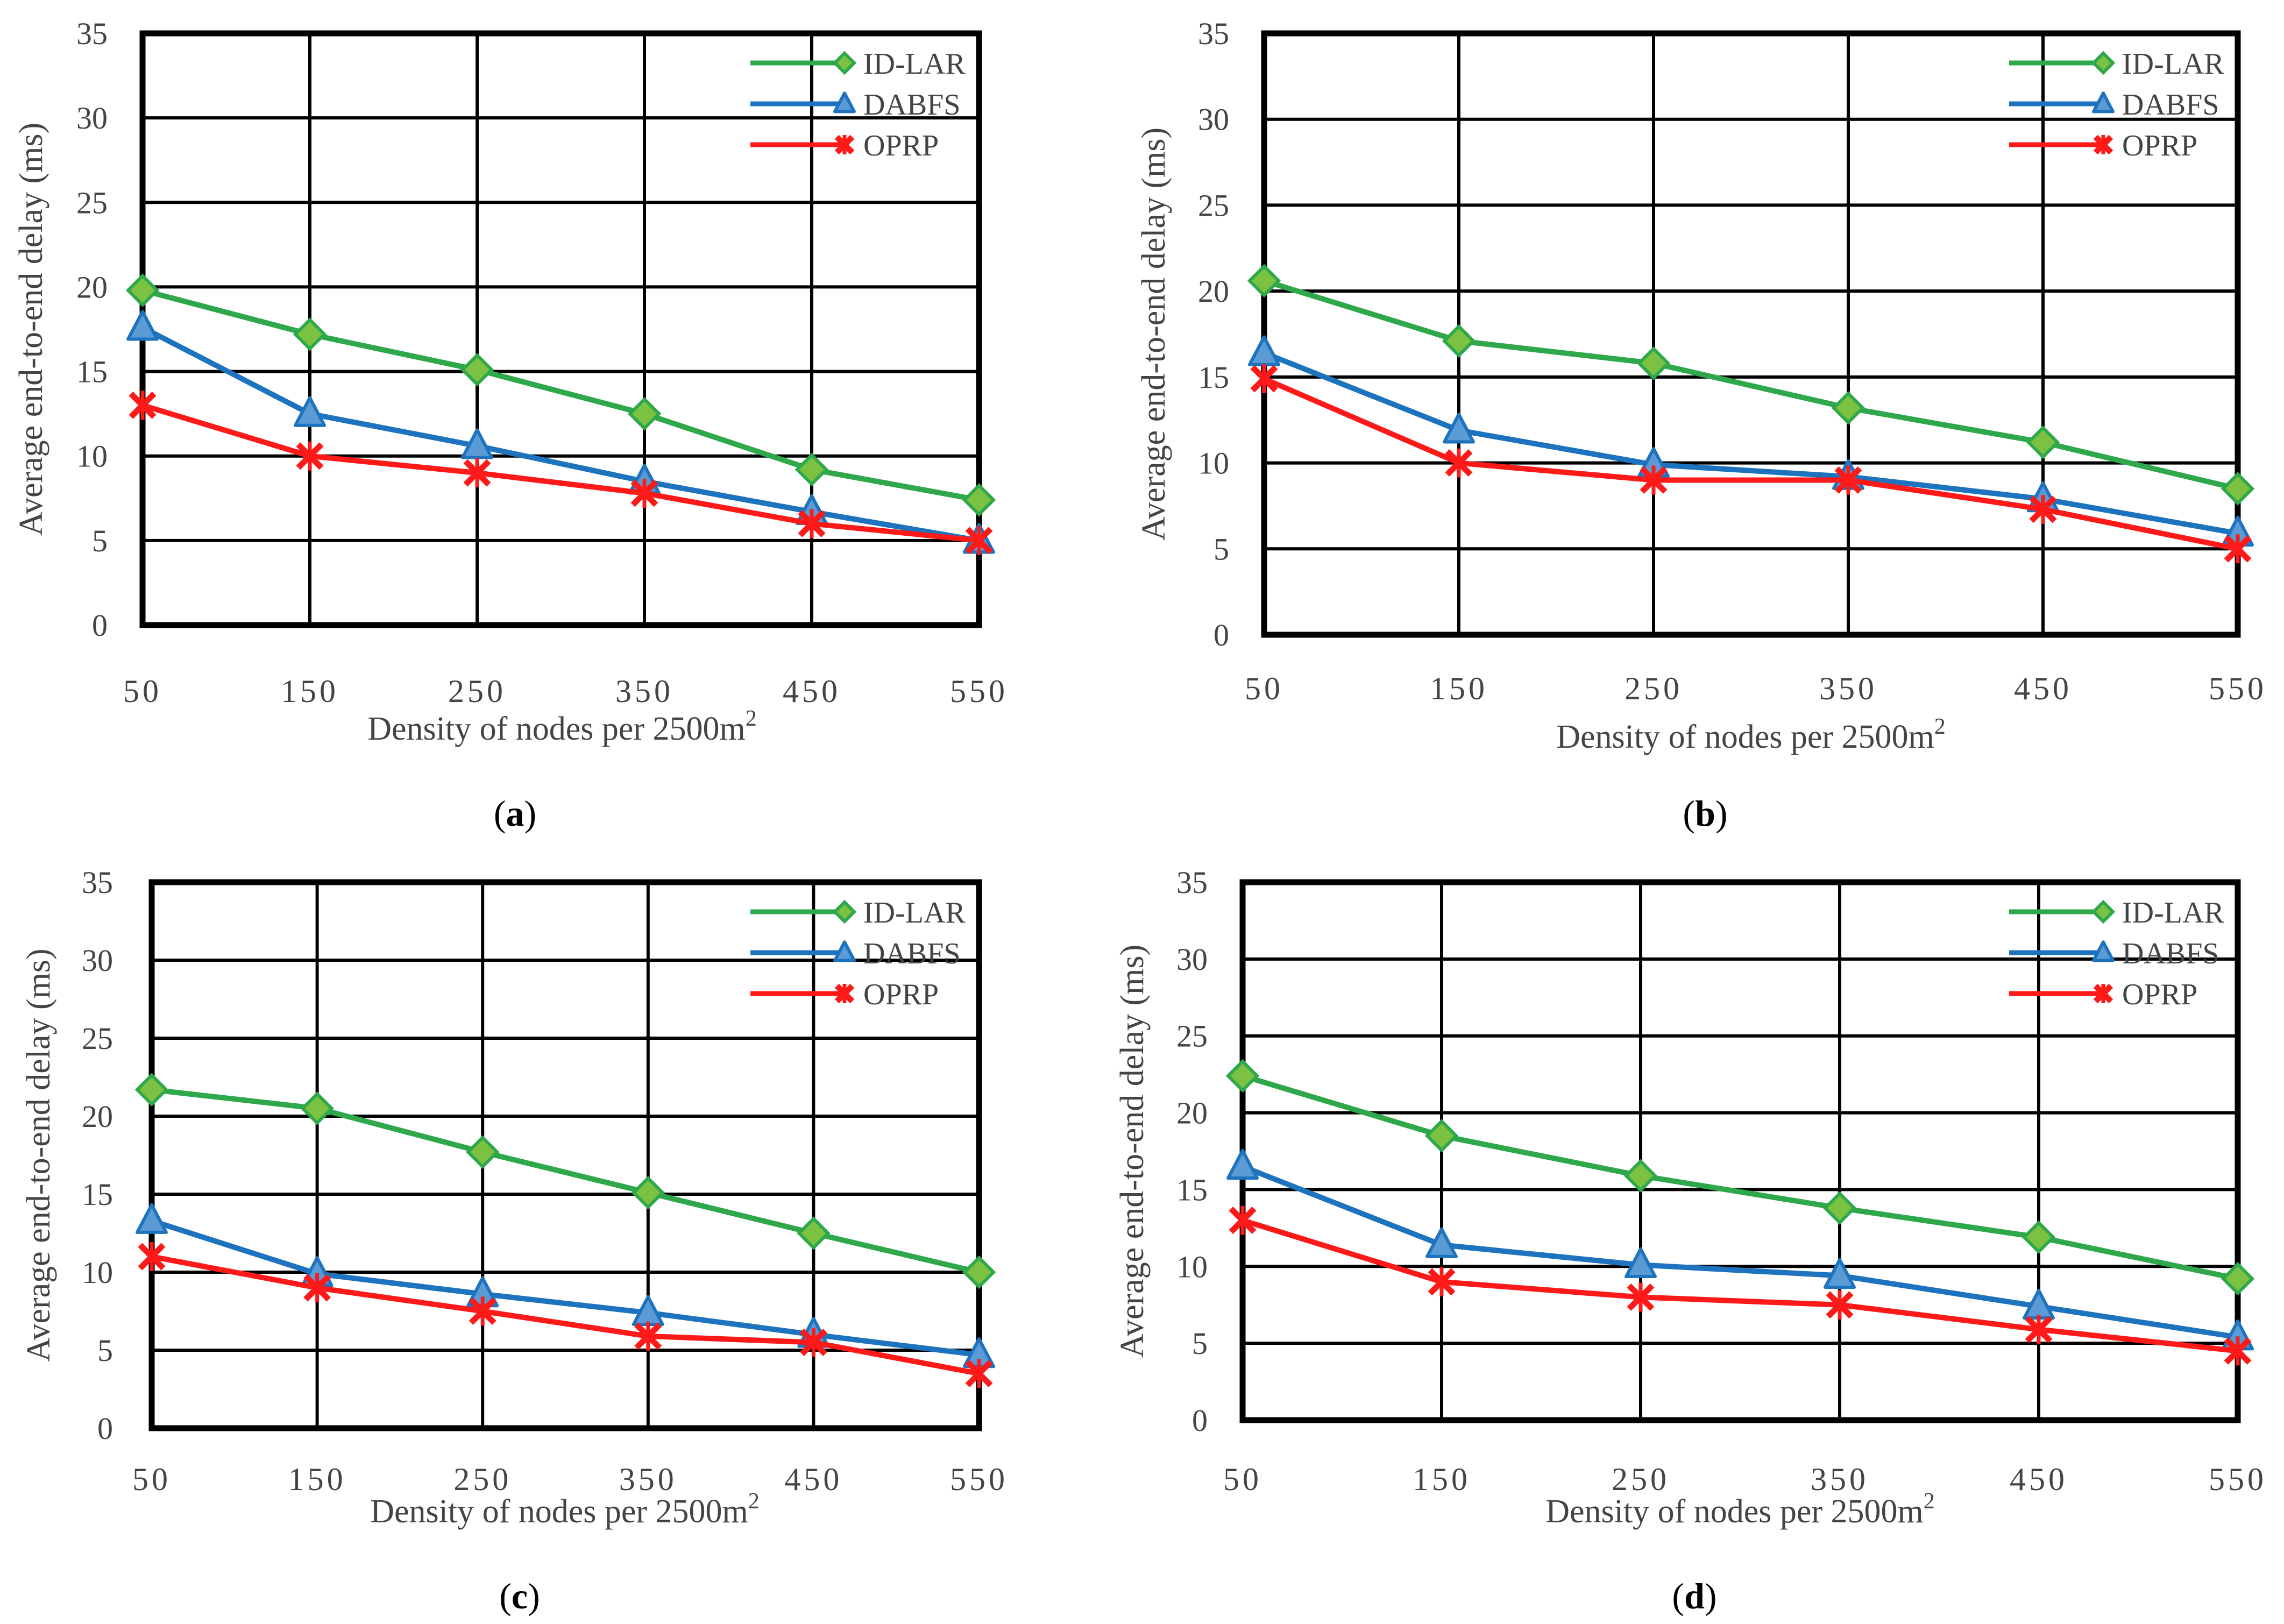 The image size is (2284, 1624). I want to click on y-tick-label: 10, so click(1192, 1266).